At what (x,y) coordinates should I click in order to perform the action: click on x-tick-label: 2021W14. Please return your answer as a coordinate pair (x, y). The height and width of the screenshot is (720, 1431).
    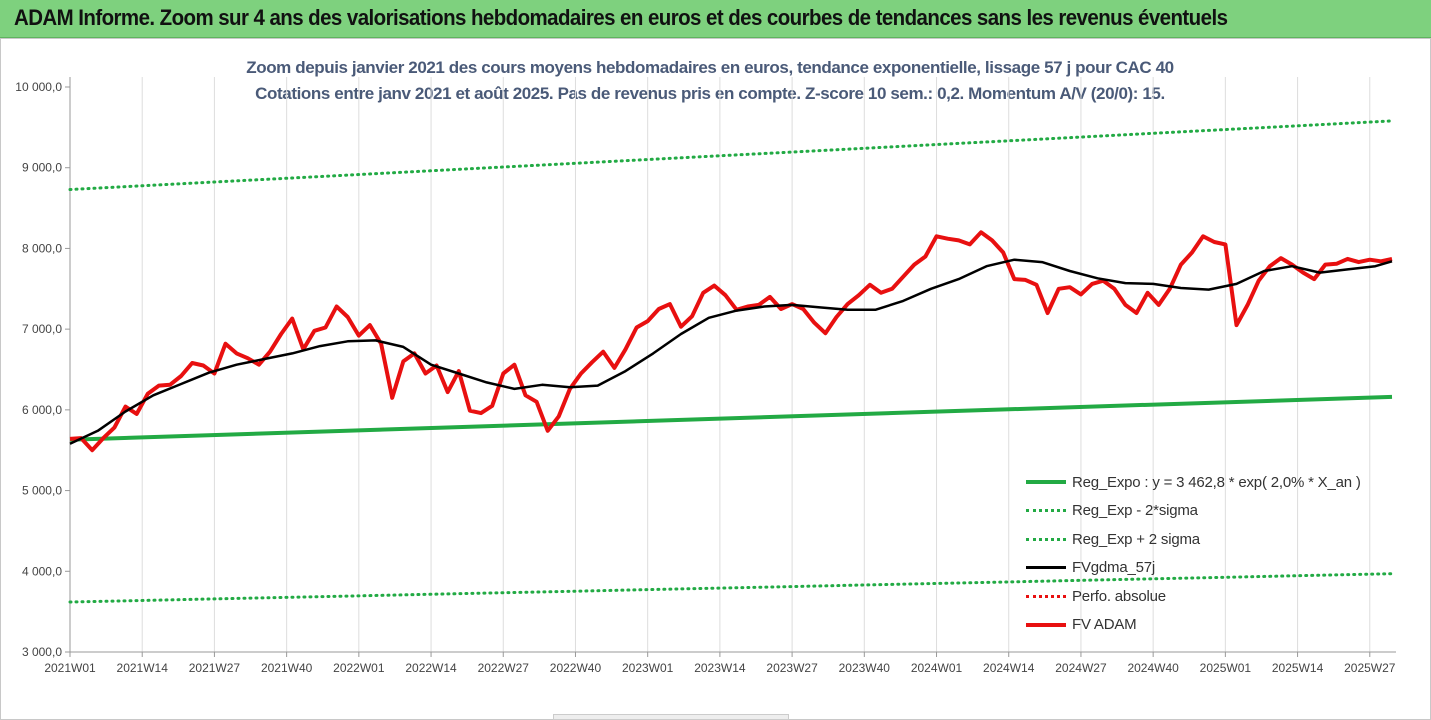
    Looking at the image, I should click on (143, 668).